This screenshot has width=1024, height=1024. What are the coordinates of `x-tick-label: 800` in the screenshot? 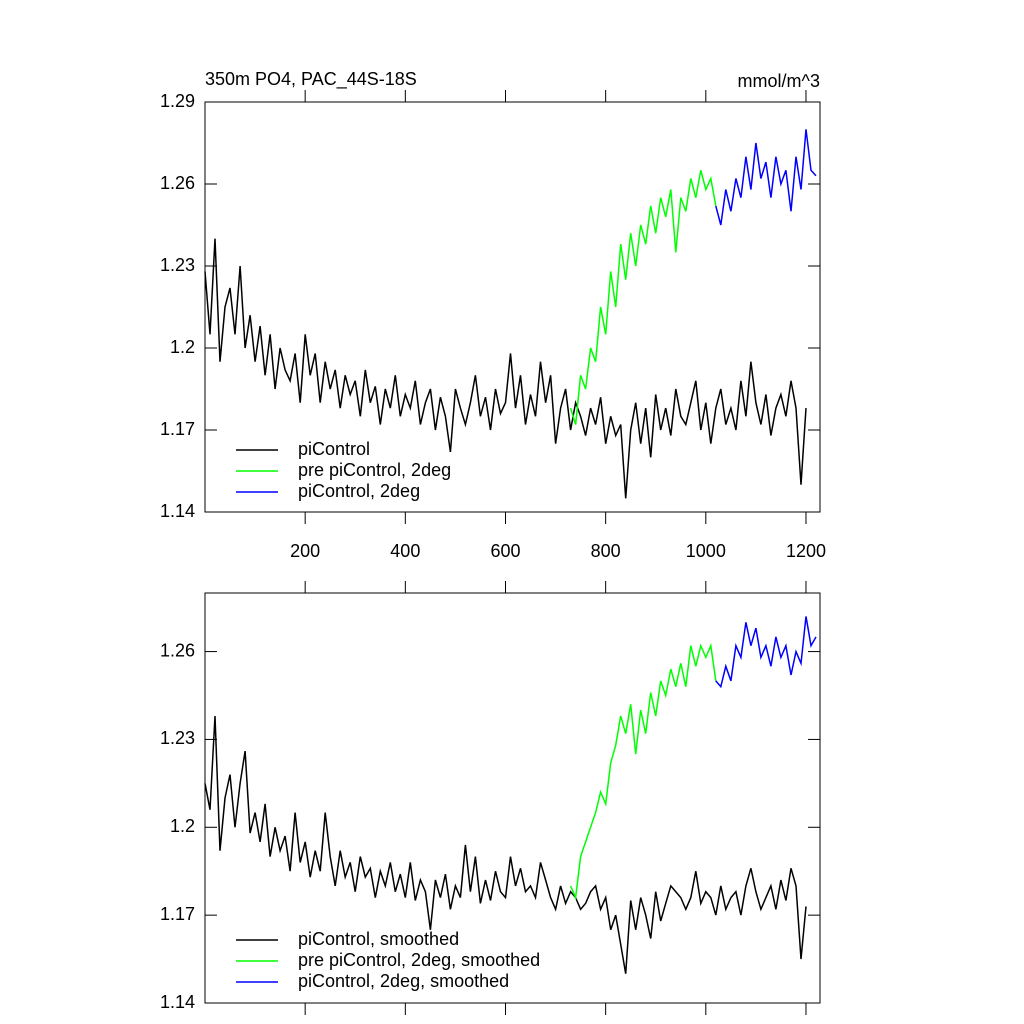 It's located at (606, 551).